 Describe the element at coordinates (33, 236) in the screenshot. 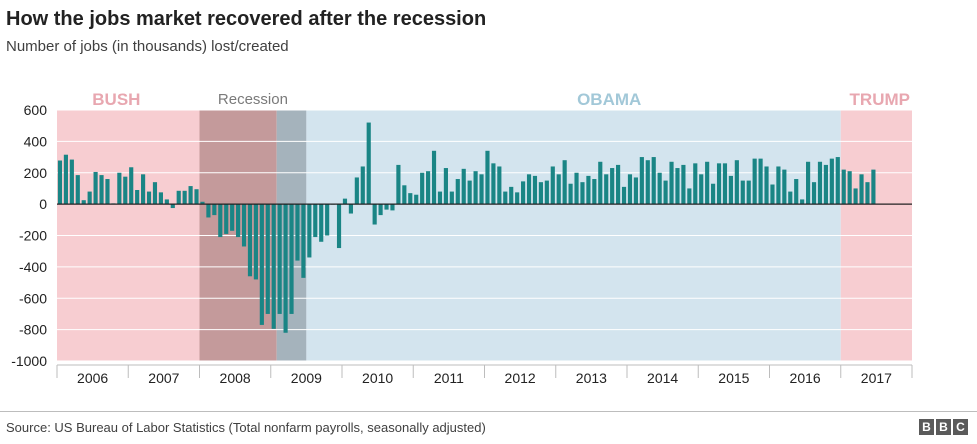

I see `y-tick-label: -200` at that location.